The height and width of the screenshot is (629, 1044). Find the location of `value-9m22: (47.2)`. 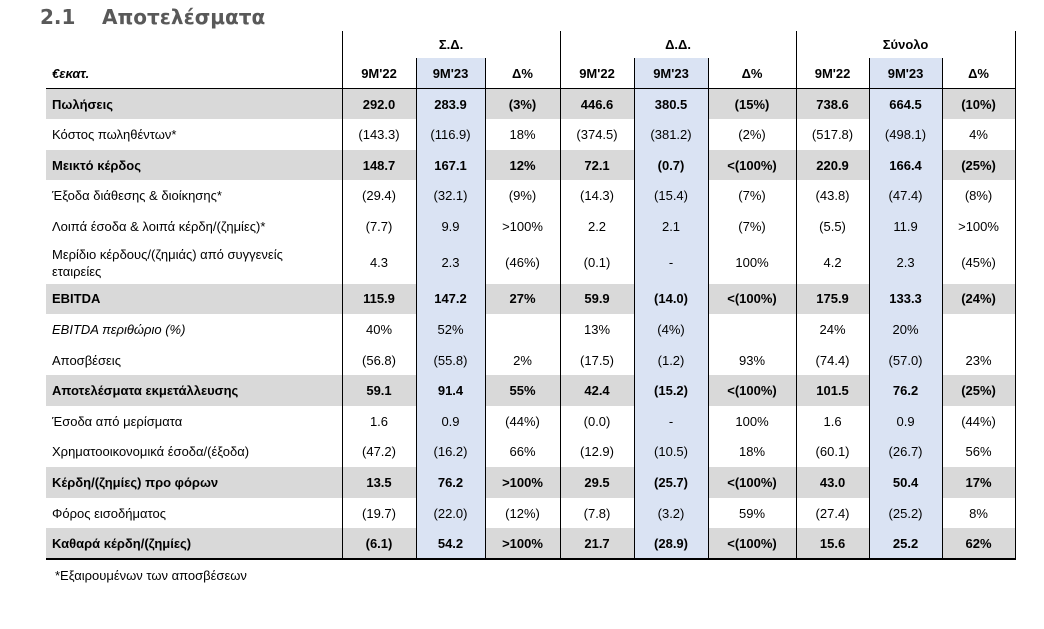

value-9m22: (47.2) is located at coordinates (378, 452).